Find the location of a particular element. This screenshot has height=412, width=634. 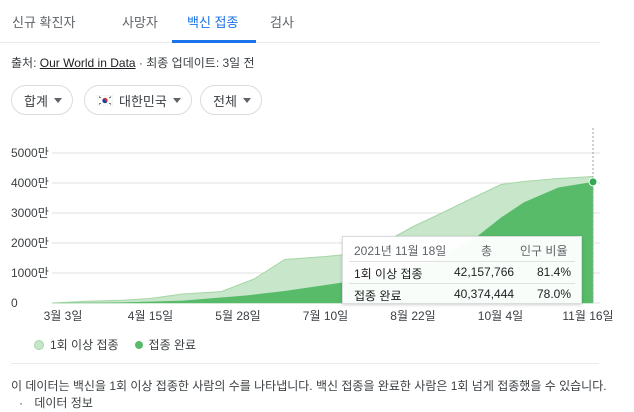

y-tick-label: 5000만 is located at coordinates (30, 153).